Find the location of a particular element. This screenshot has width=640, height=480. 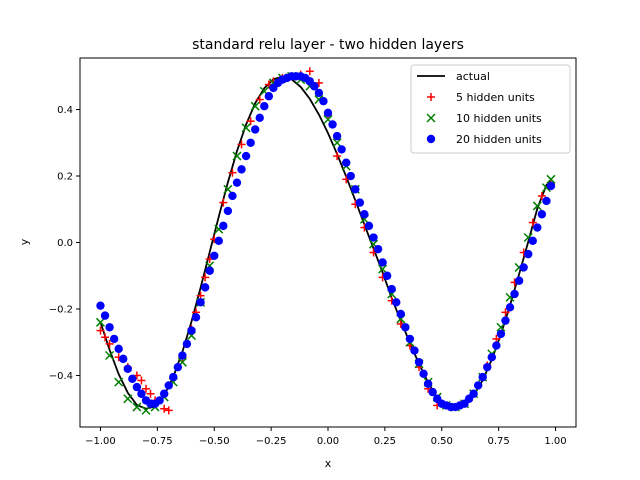

legend-label: 20 hidden units is located at coordinates (499, 139).